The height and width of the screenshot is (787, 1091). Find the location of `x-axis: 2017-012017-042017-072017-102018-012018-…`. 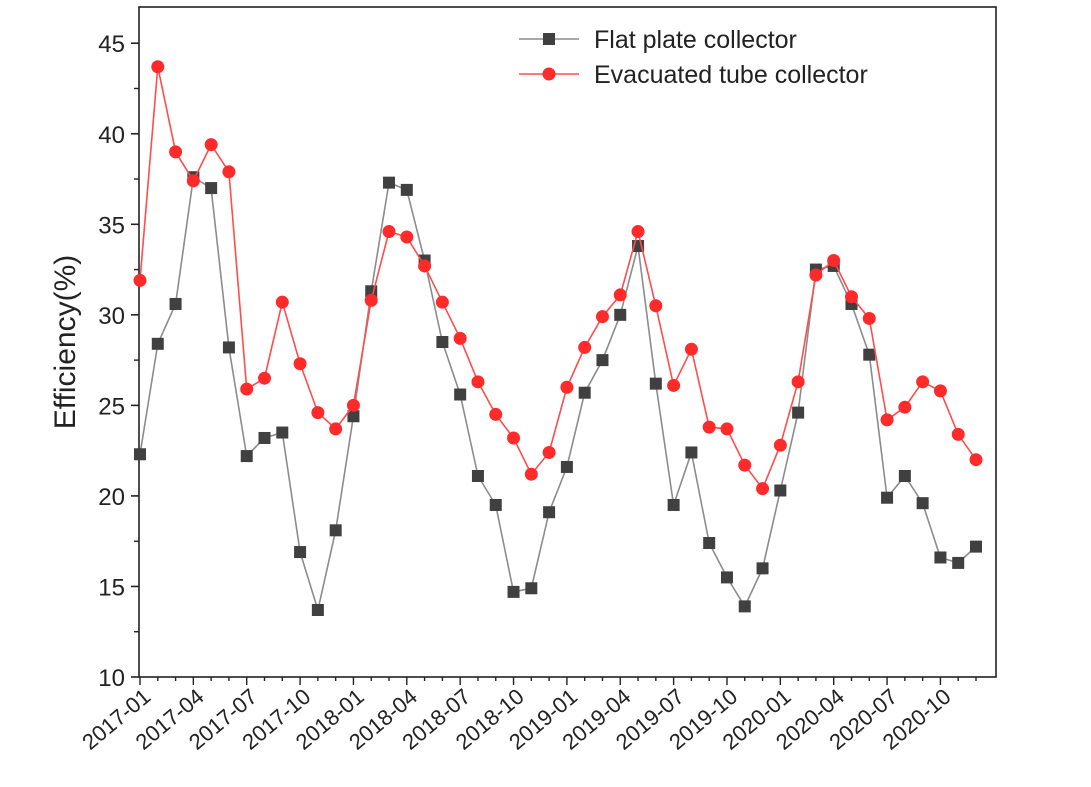

x-axis: 2017-012017-042017-072017-102018-012018-… is located at coordinates (527, 716).